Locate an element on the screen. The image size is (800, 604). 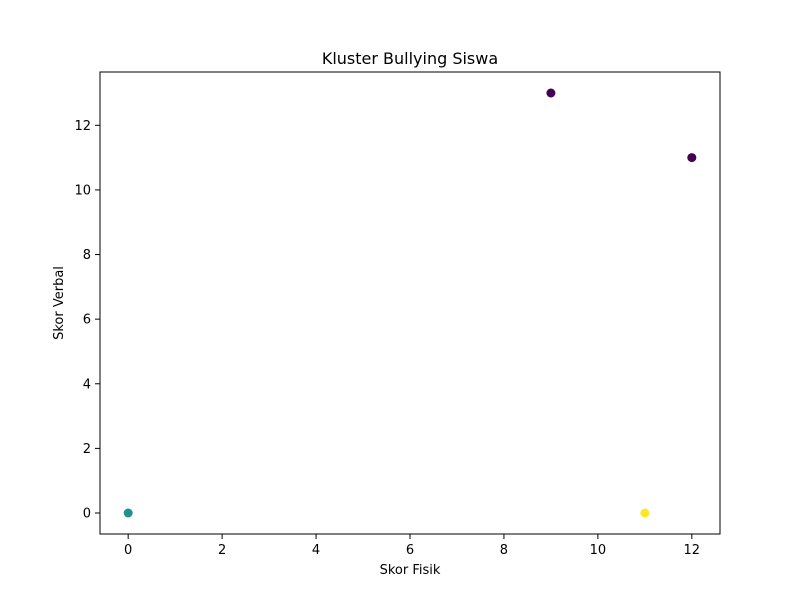
x-tick-label: 6 is located at coordinates (410, 550).